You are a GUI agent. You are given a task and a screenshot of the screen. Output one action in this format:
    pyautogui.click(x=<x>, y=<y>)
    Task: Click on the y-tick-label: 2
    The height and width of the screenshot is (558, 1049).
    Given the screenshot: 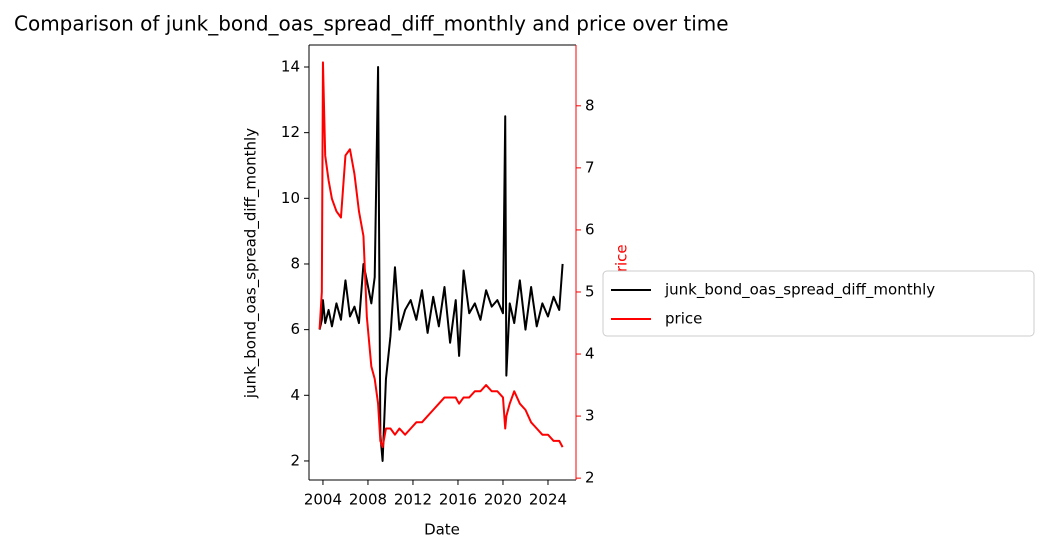 What is the action you would take?
    pyautogui.click(x=295, y=460)
    